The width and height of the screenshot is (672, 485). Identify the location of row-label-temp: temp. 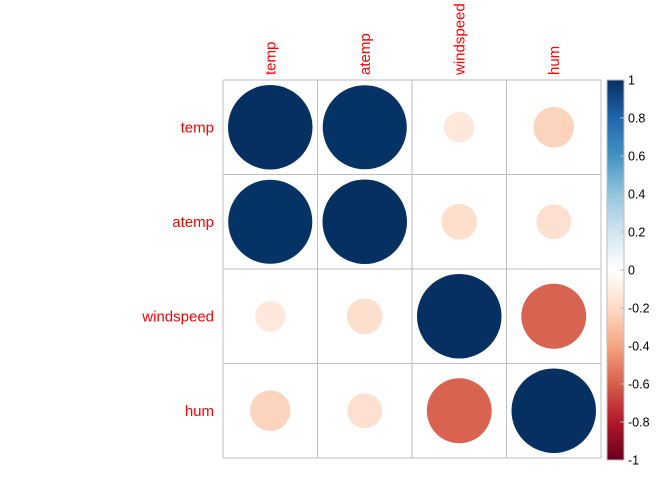
(197, 127).